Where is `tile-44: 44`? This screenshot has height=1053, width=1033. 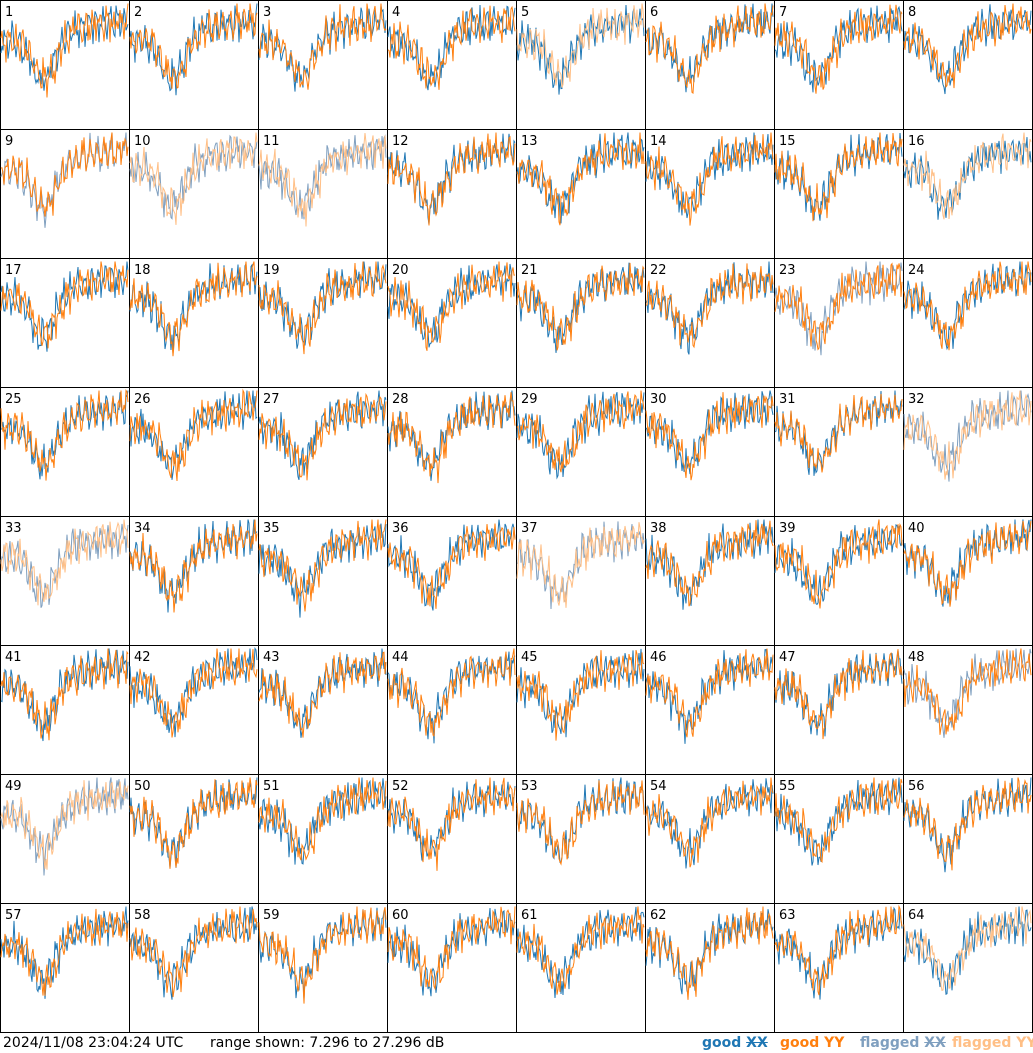 tile-44: 44 is located at coordinates (452, 710).